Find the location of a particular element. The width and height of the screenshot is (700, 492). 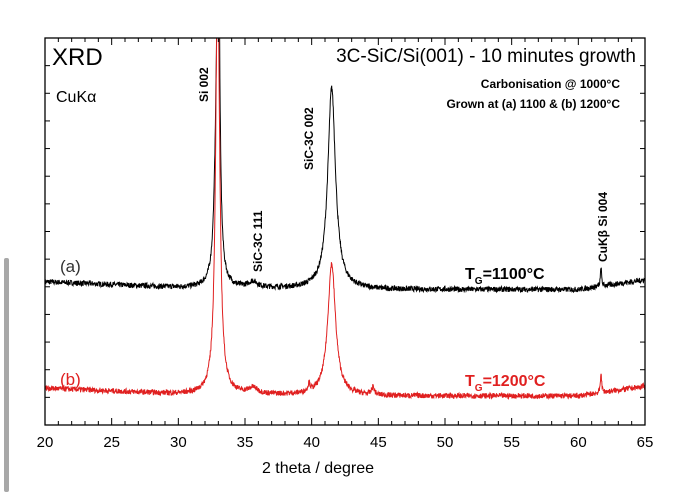

peak-label-sic-111: SiC-3C 111 is located at coordinates (258, 241).